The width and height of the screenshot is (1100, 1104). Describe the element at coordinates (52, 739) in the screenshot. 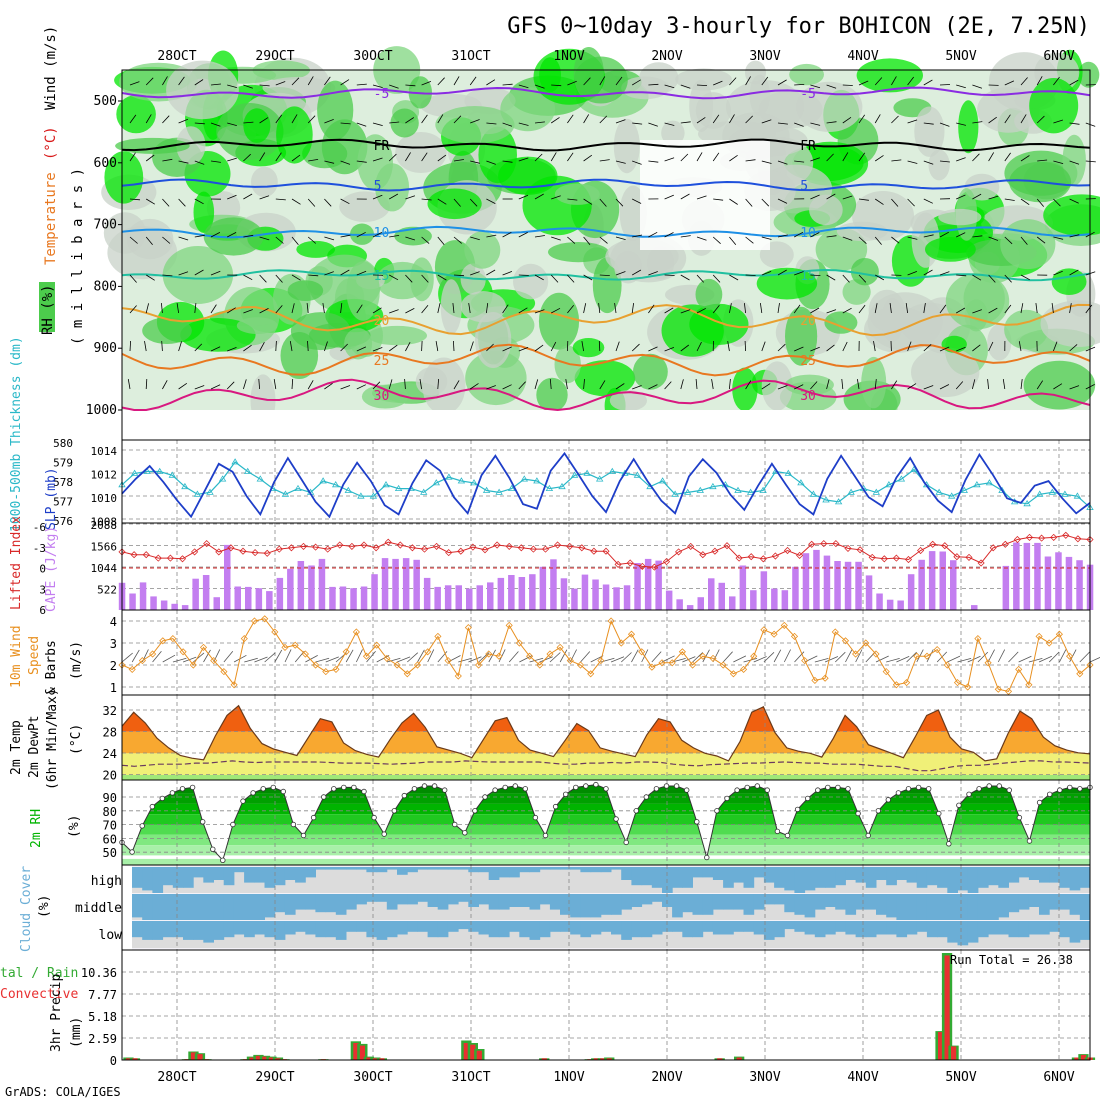

I see `temp-label3: (6hr Min/Max)` at that location.